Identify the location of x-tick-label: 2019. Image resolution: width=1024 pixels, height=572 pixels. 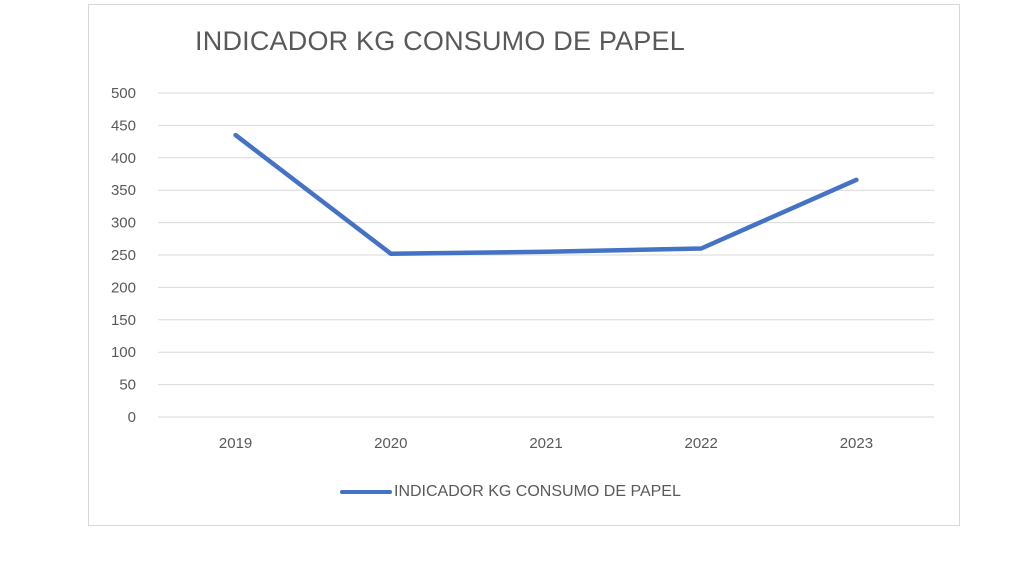
(235, 443).